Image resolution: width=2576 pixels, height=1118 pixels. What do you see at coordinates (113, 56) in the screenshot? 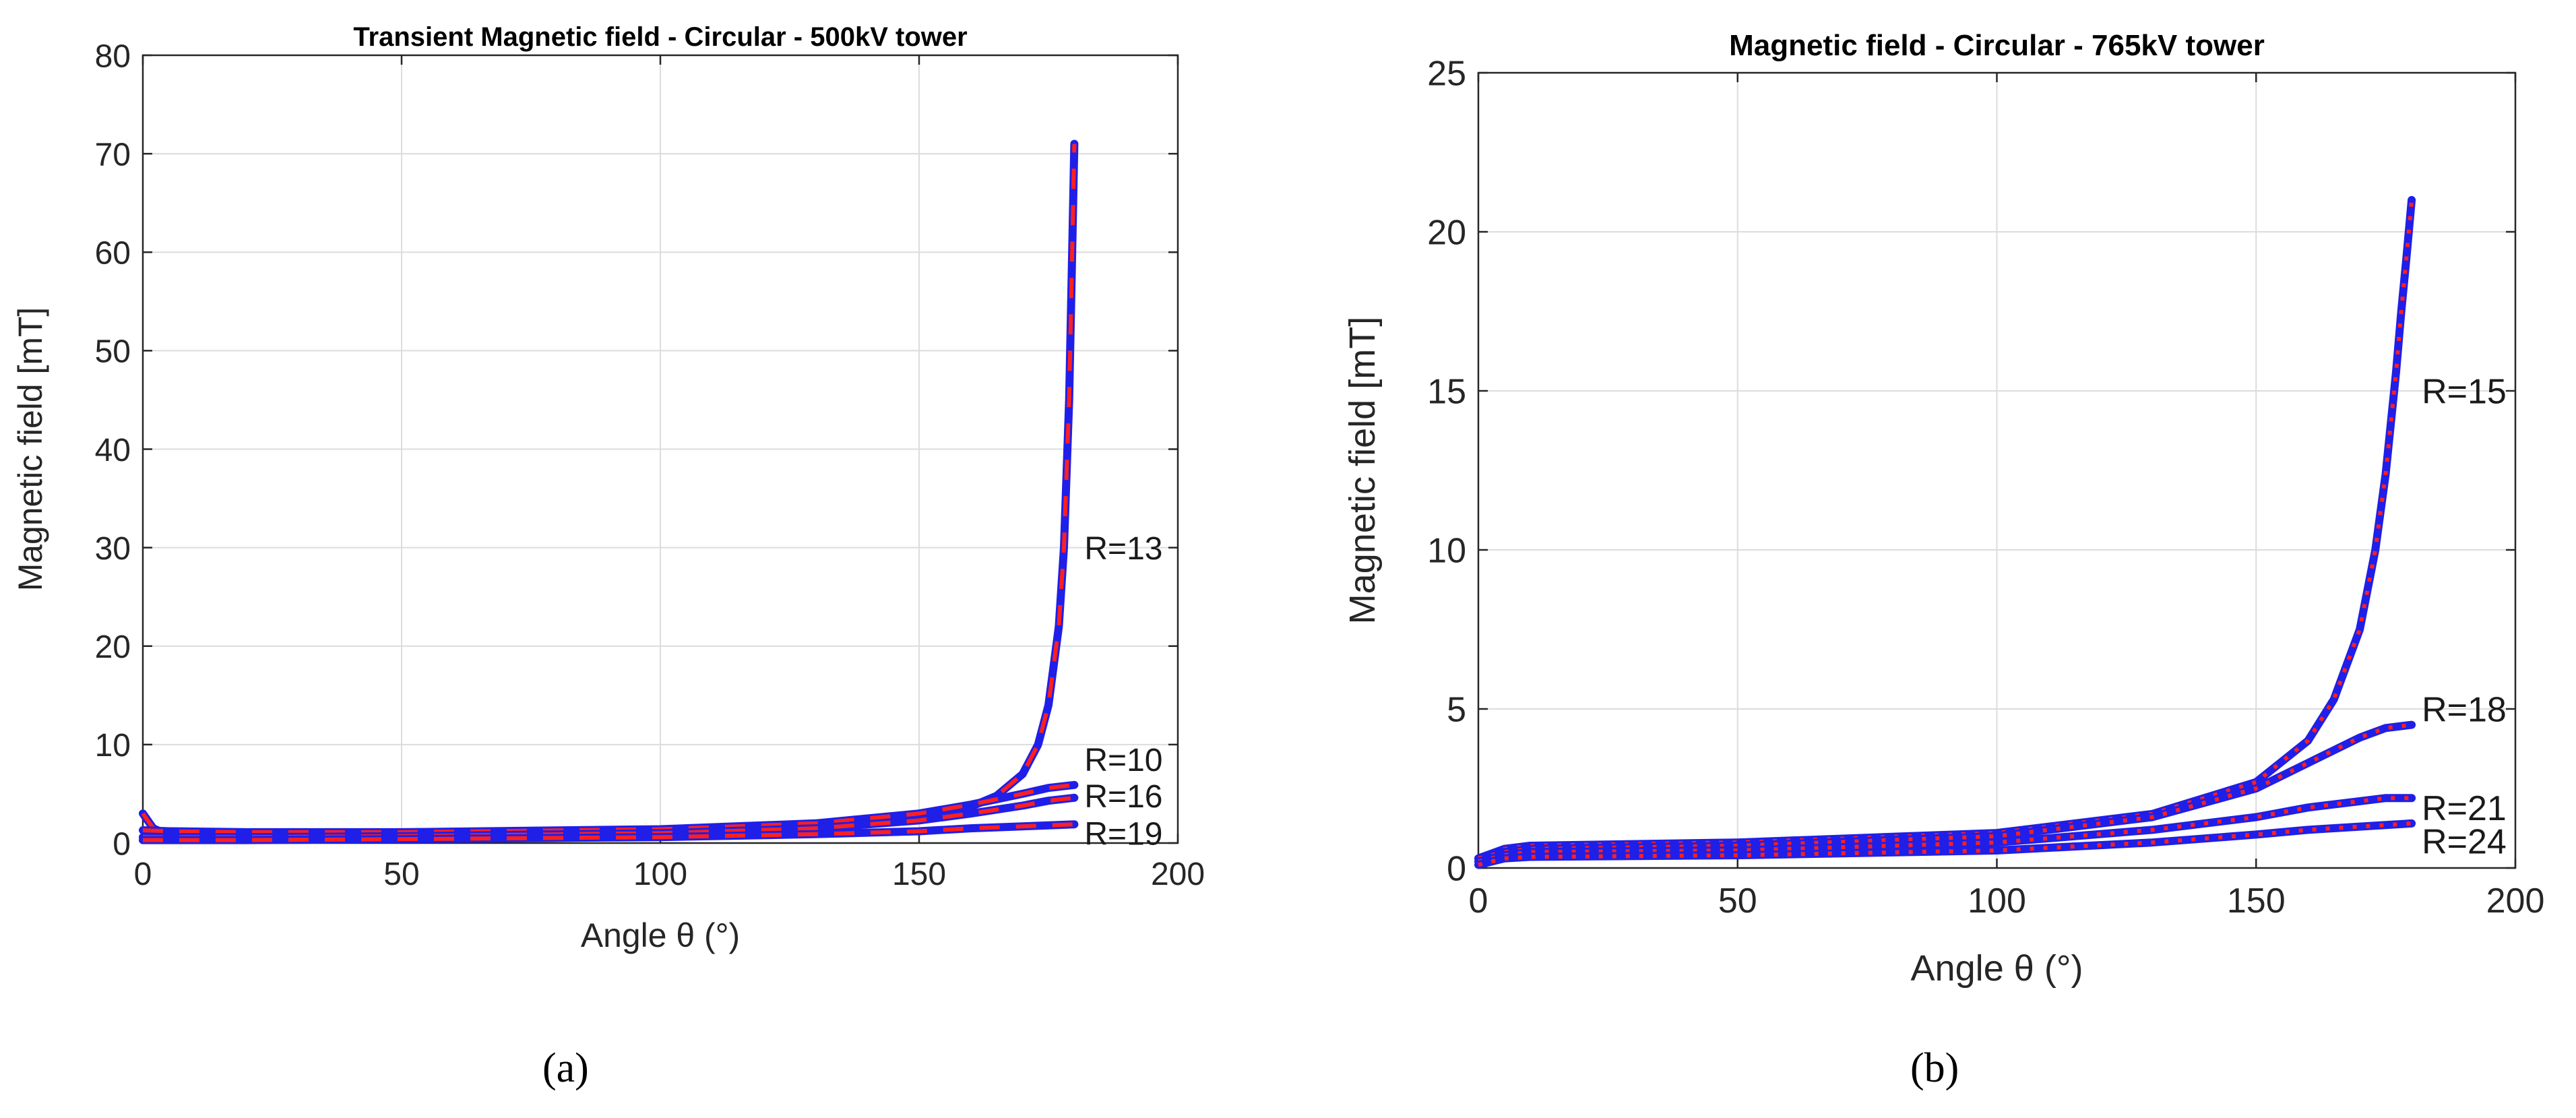
I see `y-tick-label: 80` at bounding box center [113, 56].